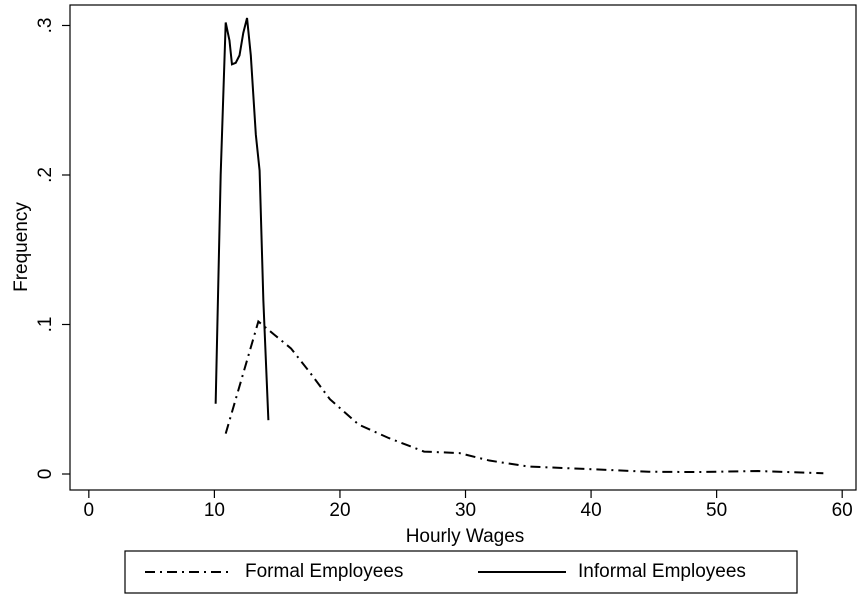 This screenshot has width=860, height=605. What do you see at coordinates (339, 510) in the screenshot?
I see `x-tick-label: 20` at bounding box center [339, 510].